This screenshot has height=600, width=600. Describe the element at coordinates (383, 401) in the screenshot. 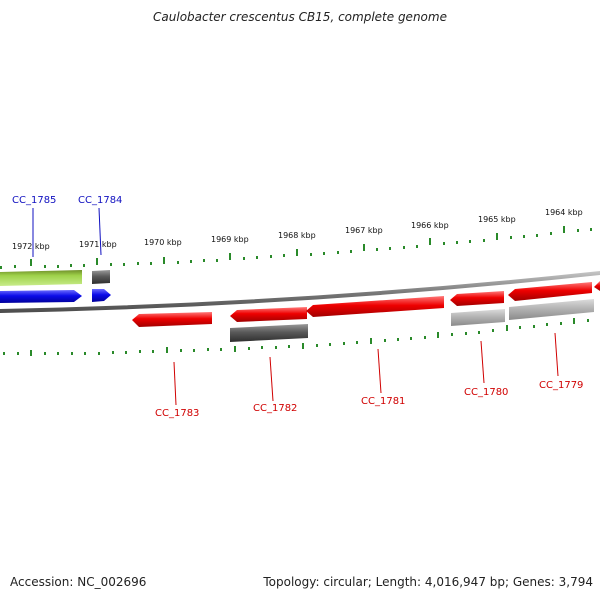

I see `gene-label-cc-1781: CC_1781` at that location.